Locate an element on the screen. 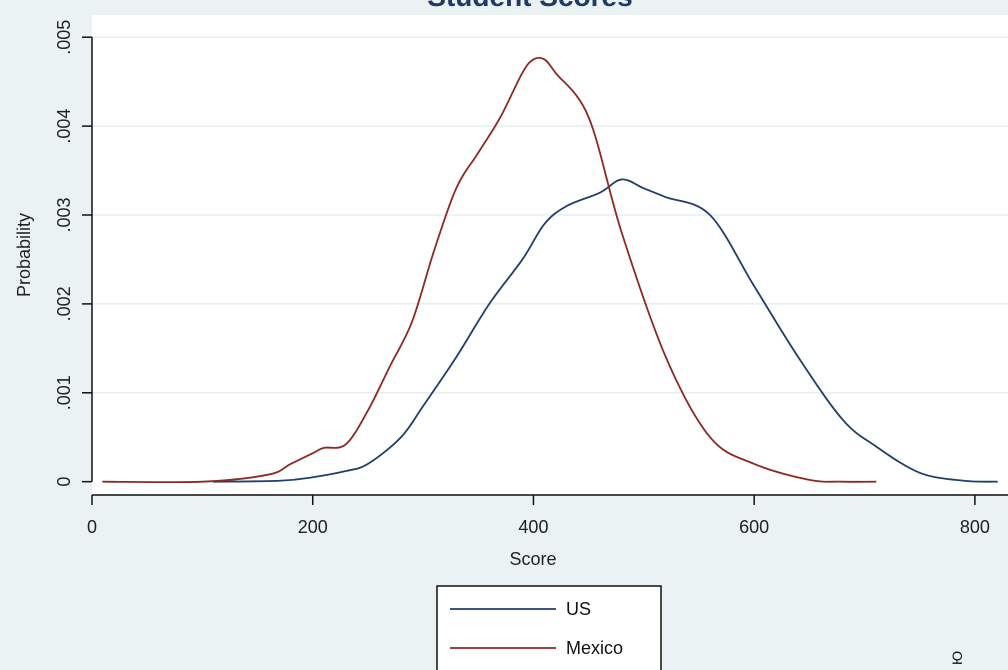 This screenshot has height=670, width=1008. y-tick-label-2: .002 is located at coordinates (64, 303).